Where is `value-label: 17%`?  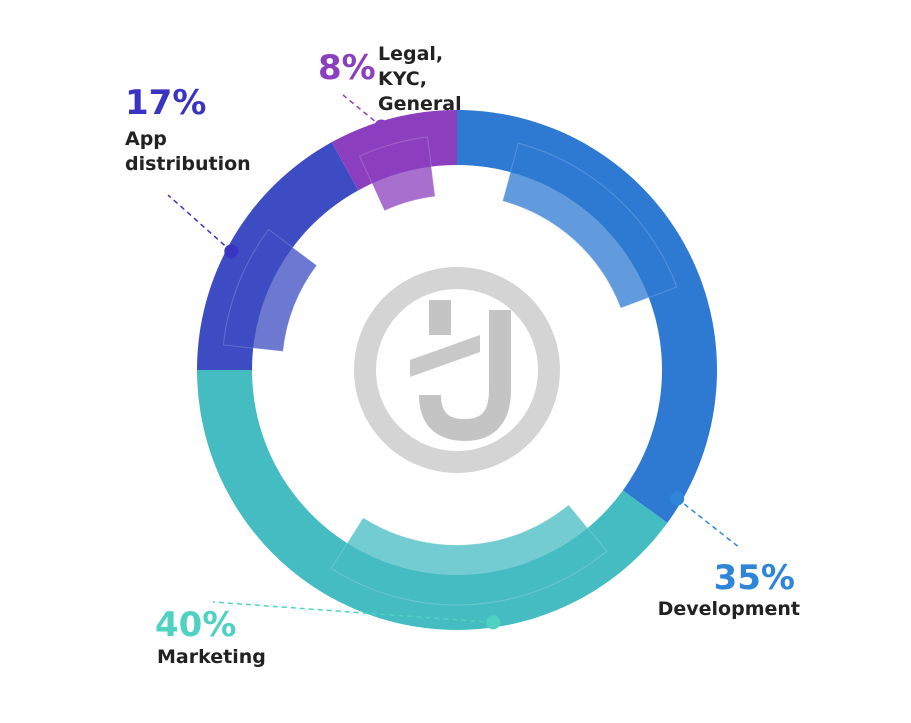 value-label: 17% is located at coordinates (166, 103).